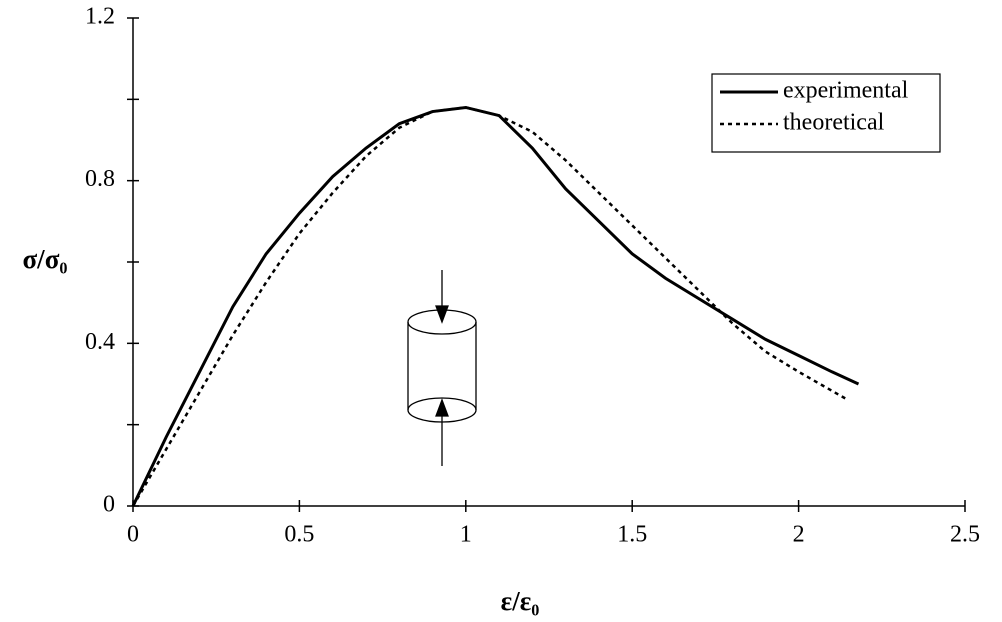 Image resolution: width=1002 pixels, height=622 pixels. I want to click on x-tick-label: 2.5, so click(965, 535).